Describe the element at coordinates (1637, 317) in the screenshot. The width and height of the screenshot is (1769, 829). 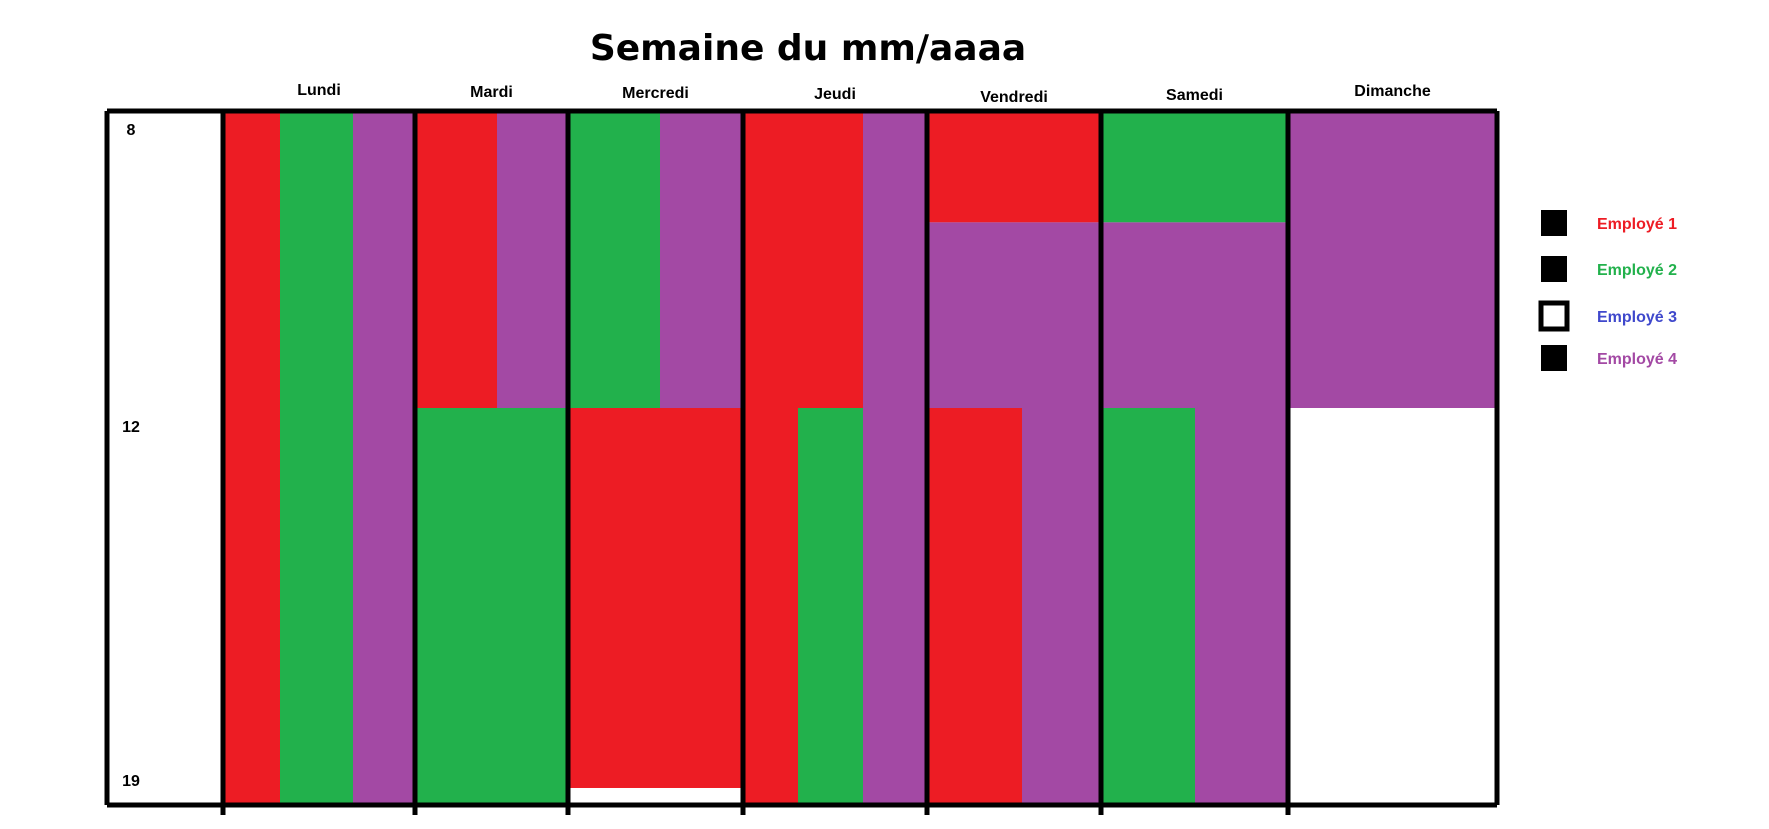
I see `legend-label-3: Employé 3` at that location.